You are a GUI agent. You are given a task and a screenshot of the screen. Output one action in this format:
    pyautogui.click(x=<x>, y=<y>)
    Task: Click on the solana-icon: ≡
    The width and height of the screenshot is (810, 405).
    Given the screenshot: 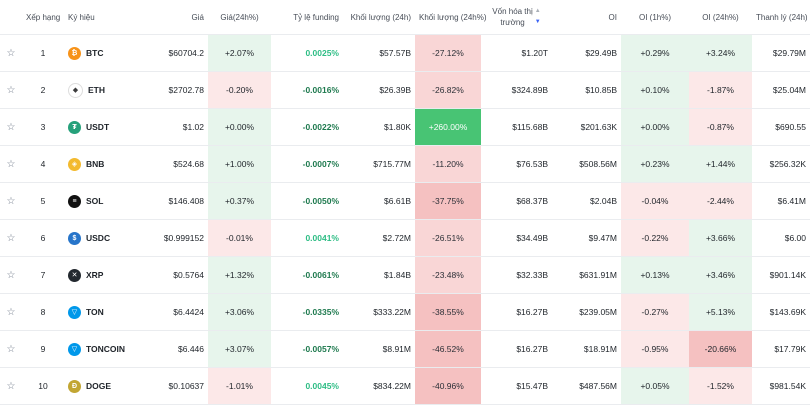 What is the action you would take?
    pyautogui.click(x=74, y=201)
    